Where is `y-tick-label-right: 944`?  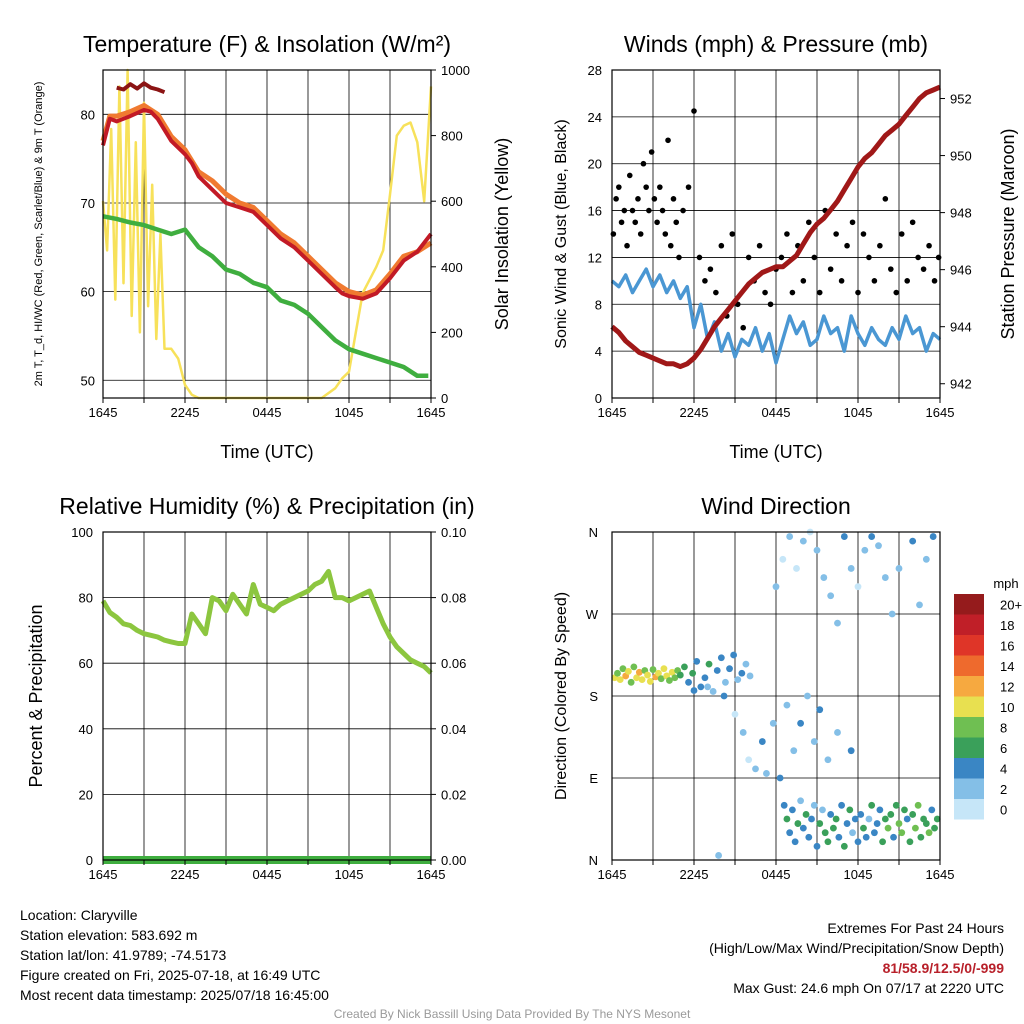
y-tick-label-right: 944 is located at coordinates (961, 327).